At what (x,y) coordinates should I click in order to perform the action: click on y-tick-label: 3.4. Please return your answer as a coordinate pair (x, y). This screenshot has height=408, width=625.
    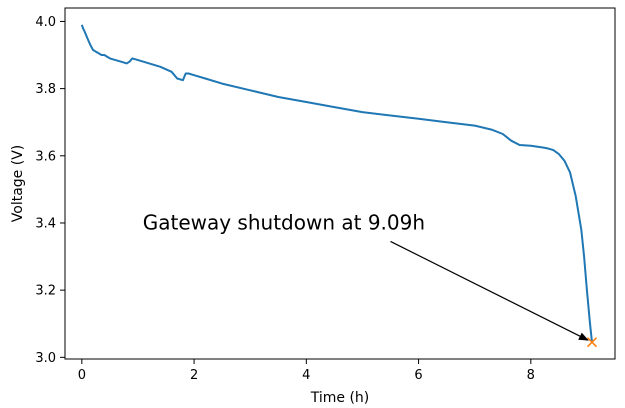
    Looking at the image, I should click on (45, 223).